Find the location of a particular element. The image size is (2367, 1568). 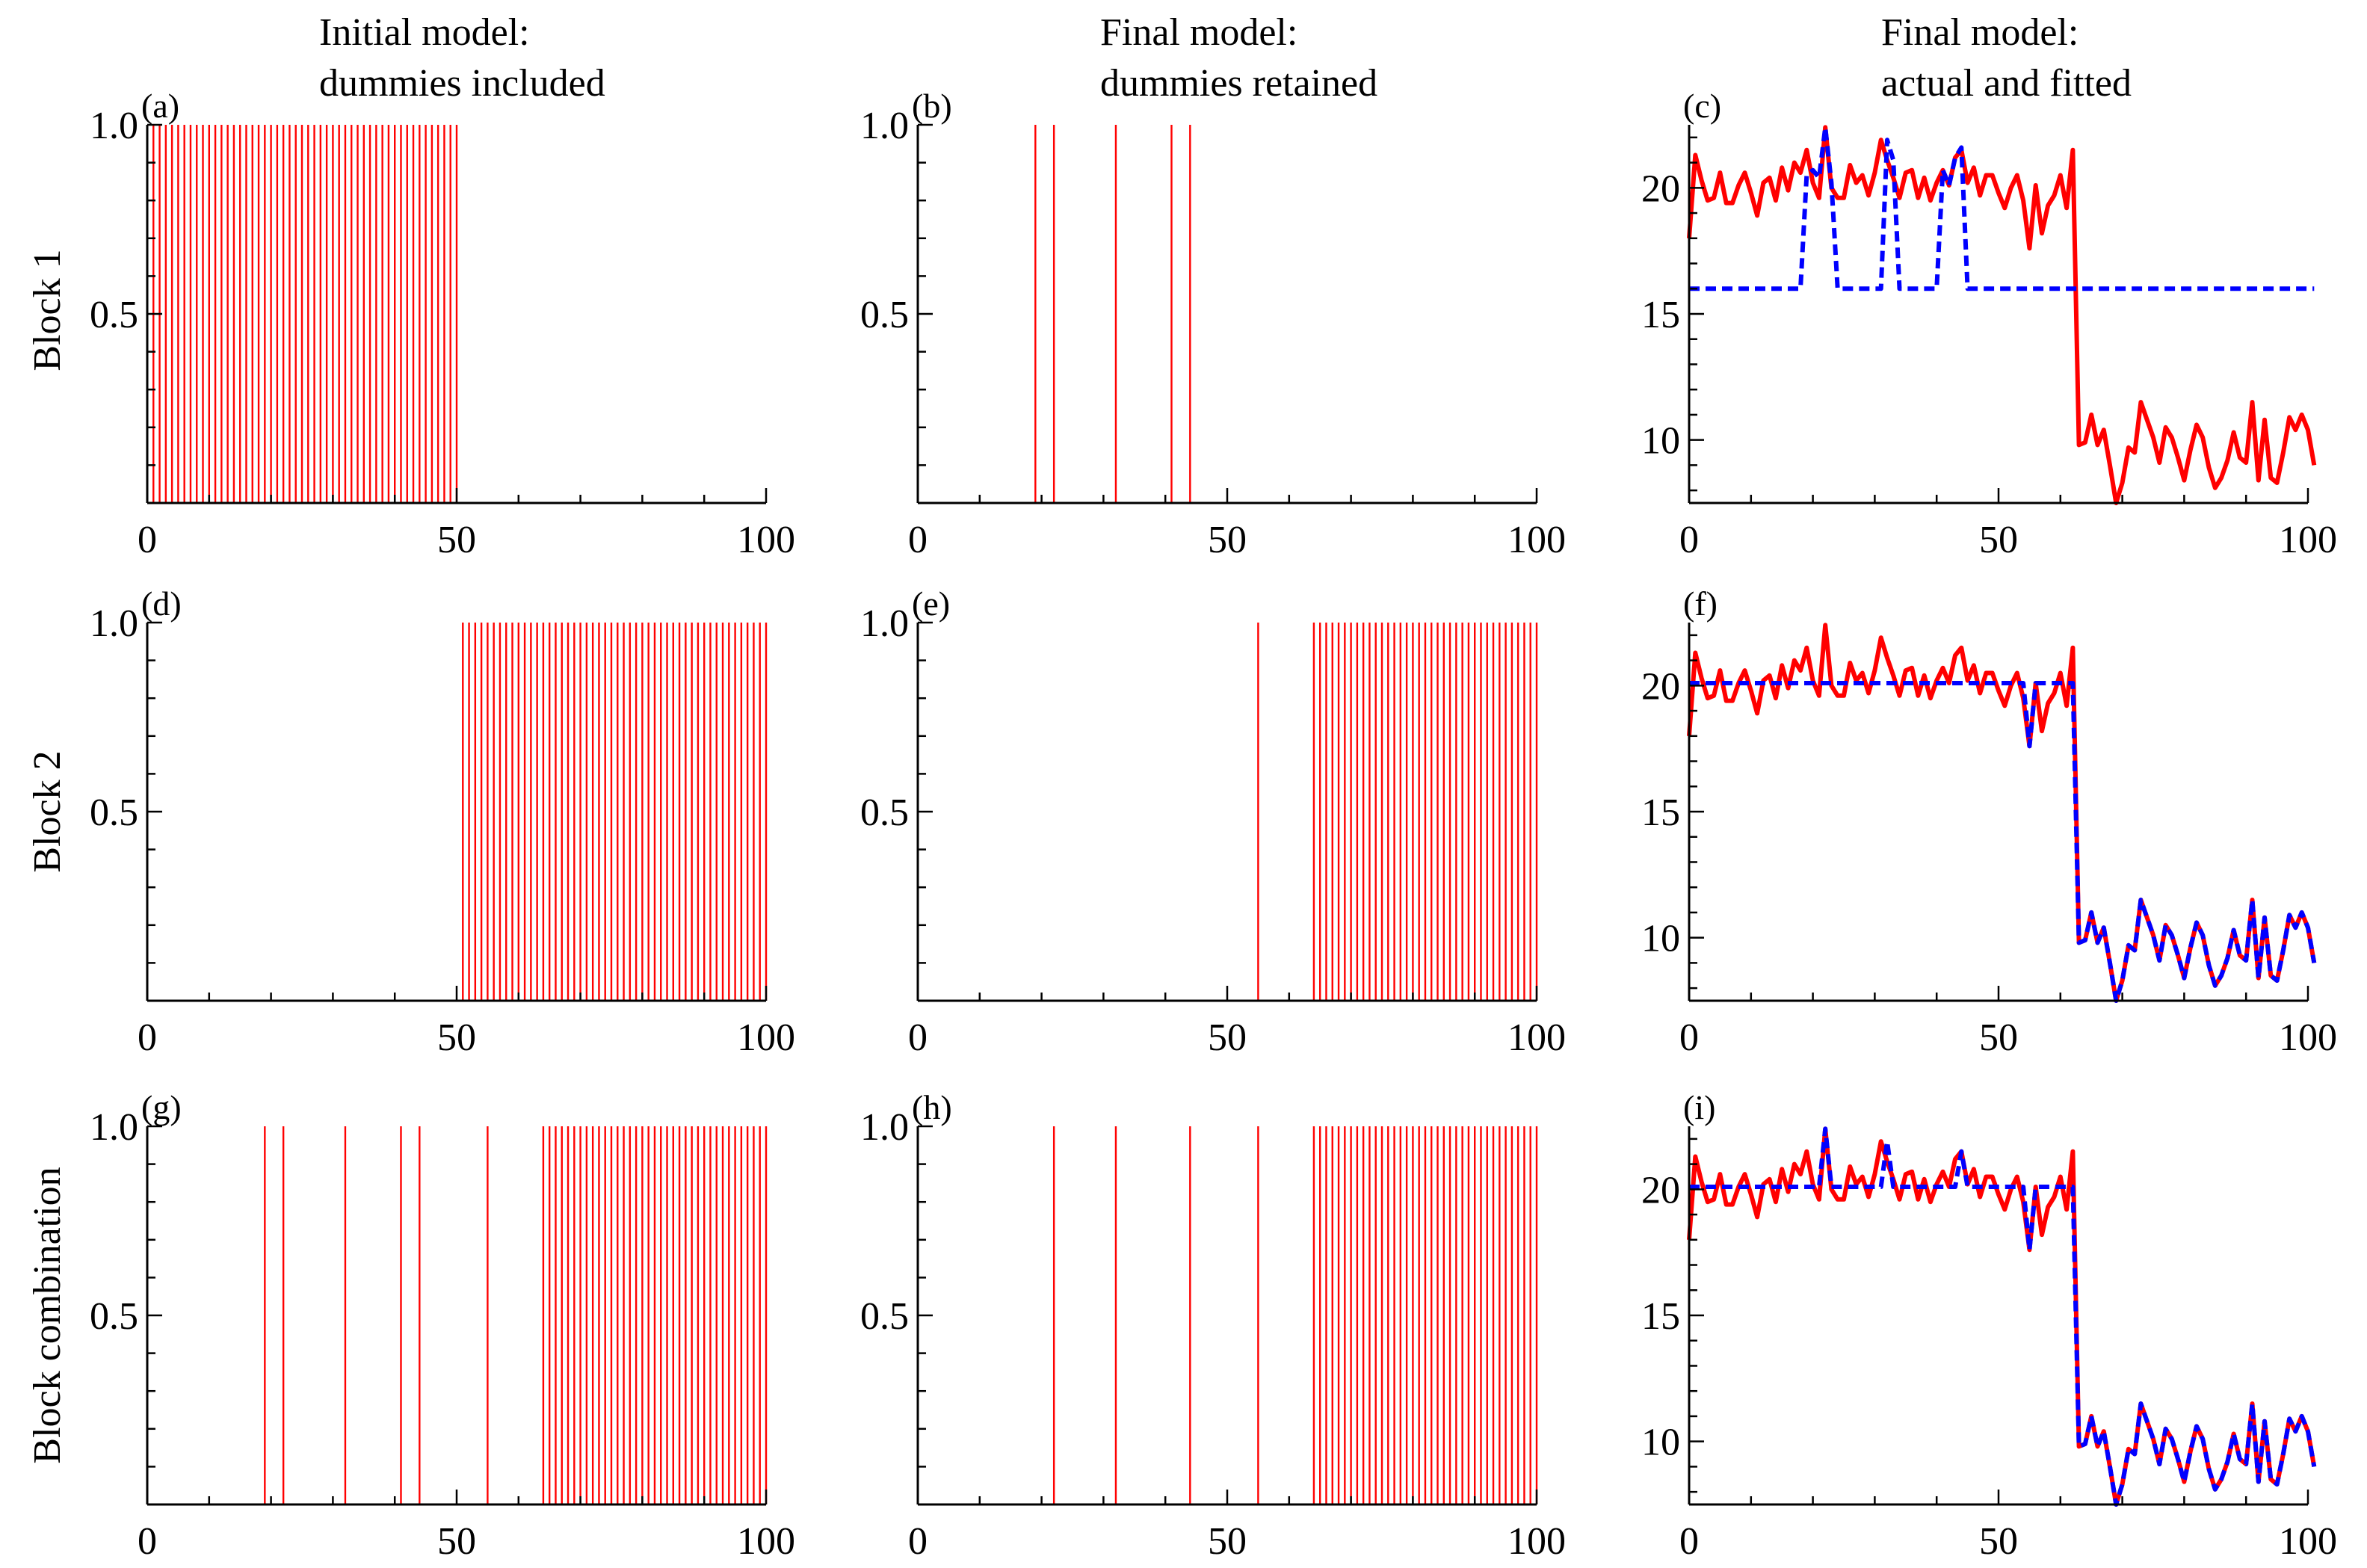

panel-d: (d) 0 50 100 0.5 1.0 is located at coordinates (442, 821).